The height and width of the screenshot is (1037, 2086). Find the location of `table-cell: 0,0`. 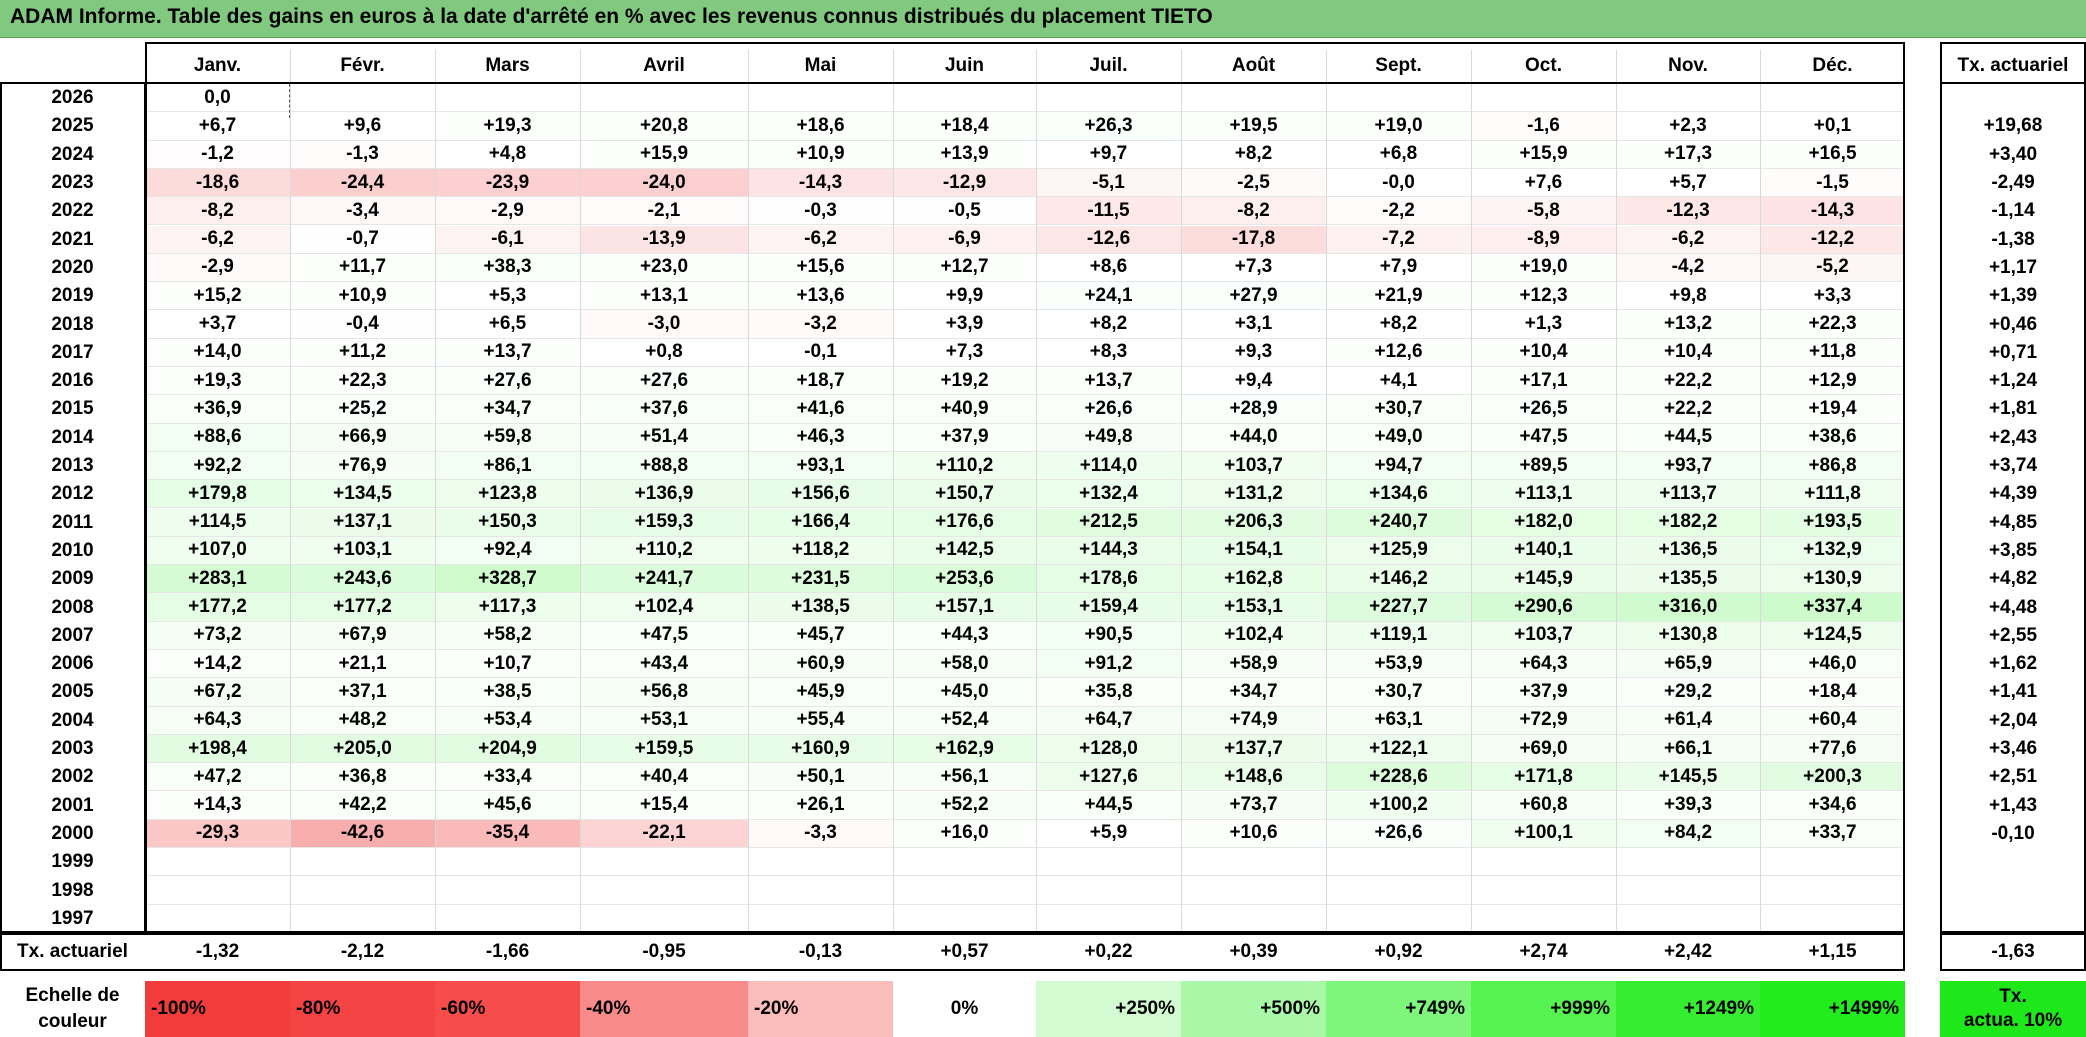

table-cell: 0,0 is located at coordinates (217, 98).